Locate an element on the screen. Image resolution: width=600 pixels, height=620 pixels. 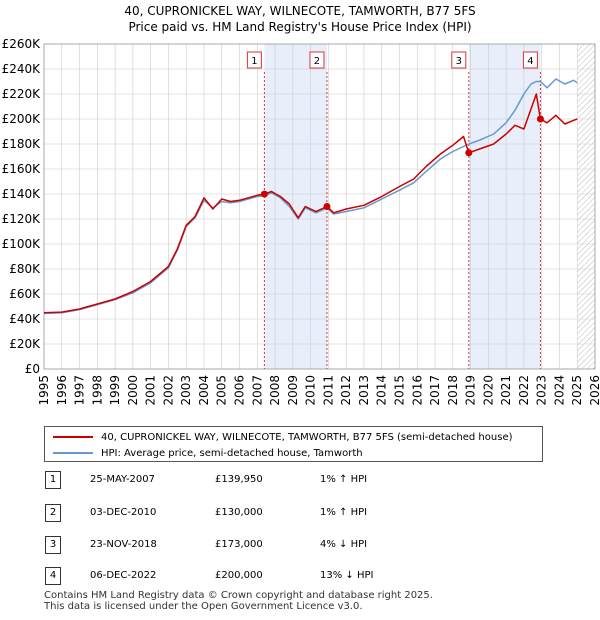
x-tick-label: 2024 is located at coordinates (559, 390).